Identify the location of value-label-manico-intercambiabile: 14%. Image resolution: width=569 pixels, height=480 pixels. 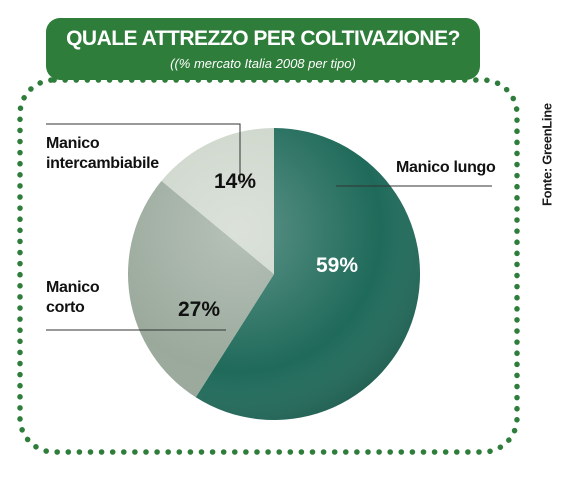
(235, 181).